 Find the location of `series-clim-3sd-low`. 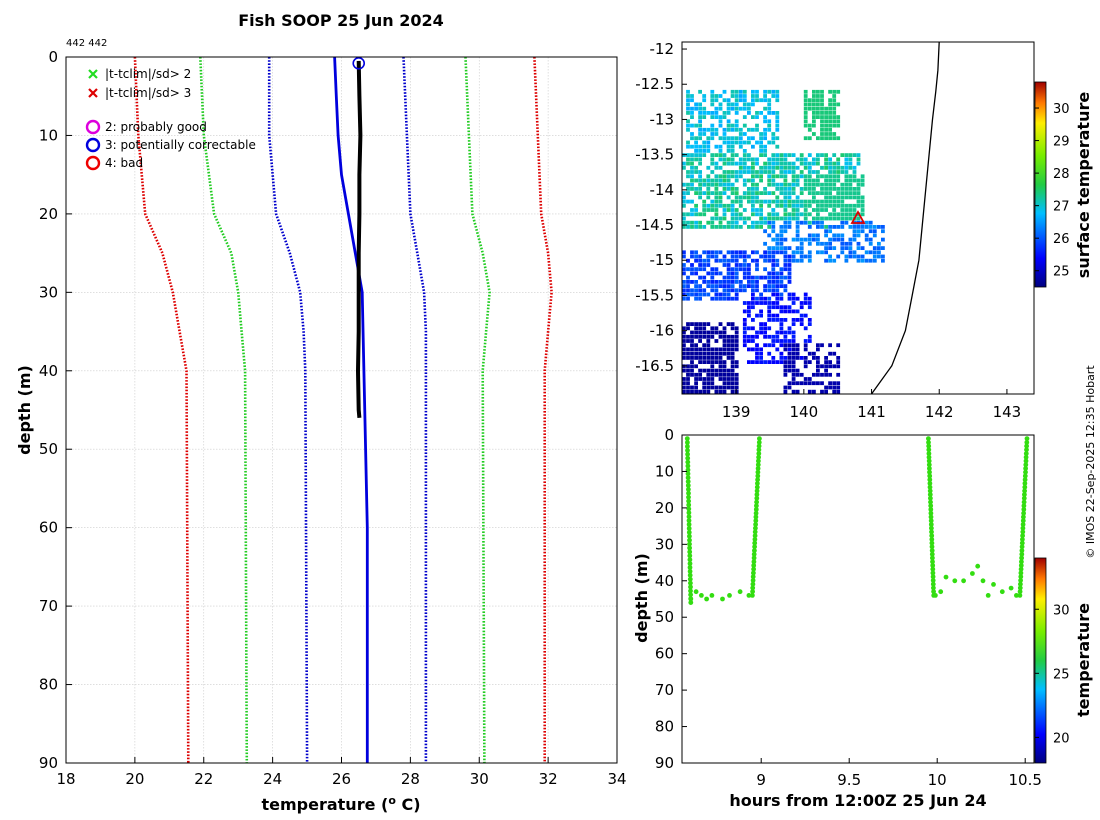

series-clim-3sd-low is located at coordinates (161, 410).